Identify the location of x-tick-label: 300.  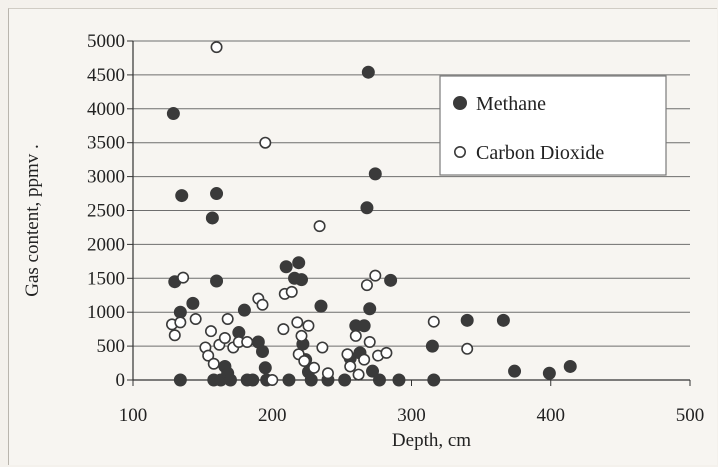
(411, 415).